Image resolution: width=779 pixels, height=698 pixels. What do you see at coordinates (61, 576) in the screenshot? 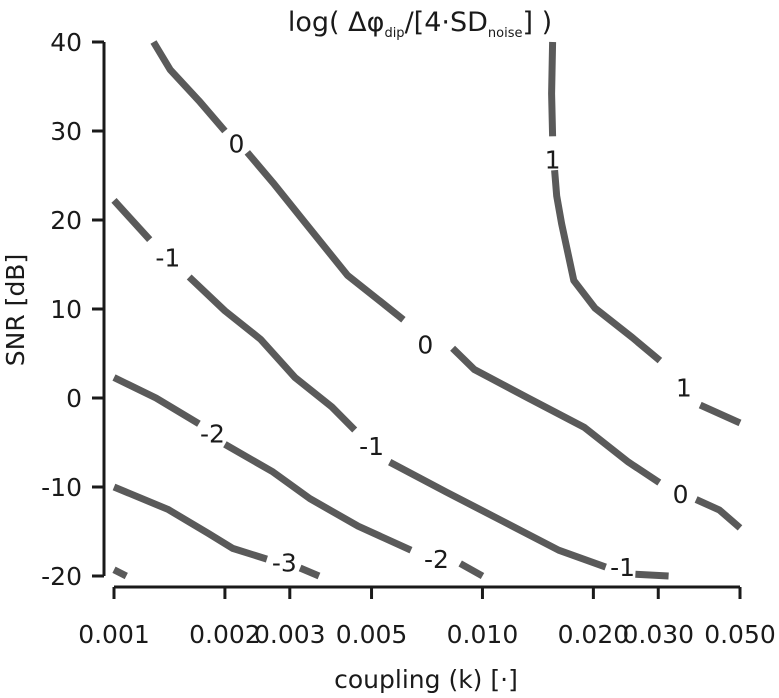
I see `y-tick-label: -20` at bounding box center [61, 576].